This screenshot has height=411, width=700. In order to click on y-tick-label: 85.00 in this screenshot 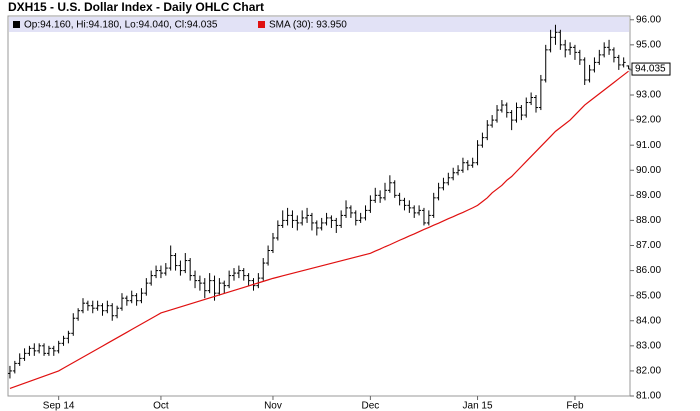, I will do `click(648, 295)`.